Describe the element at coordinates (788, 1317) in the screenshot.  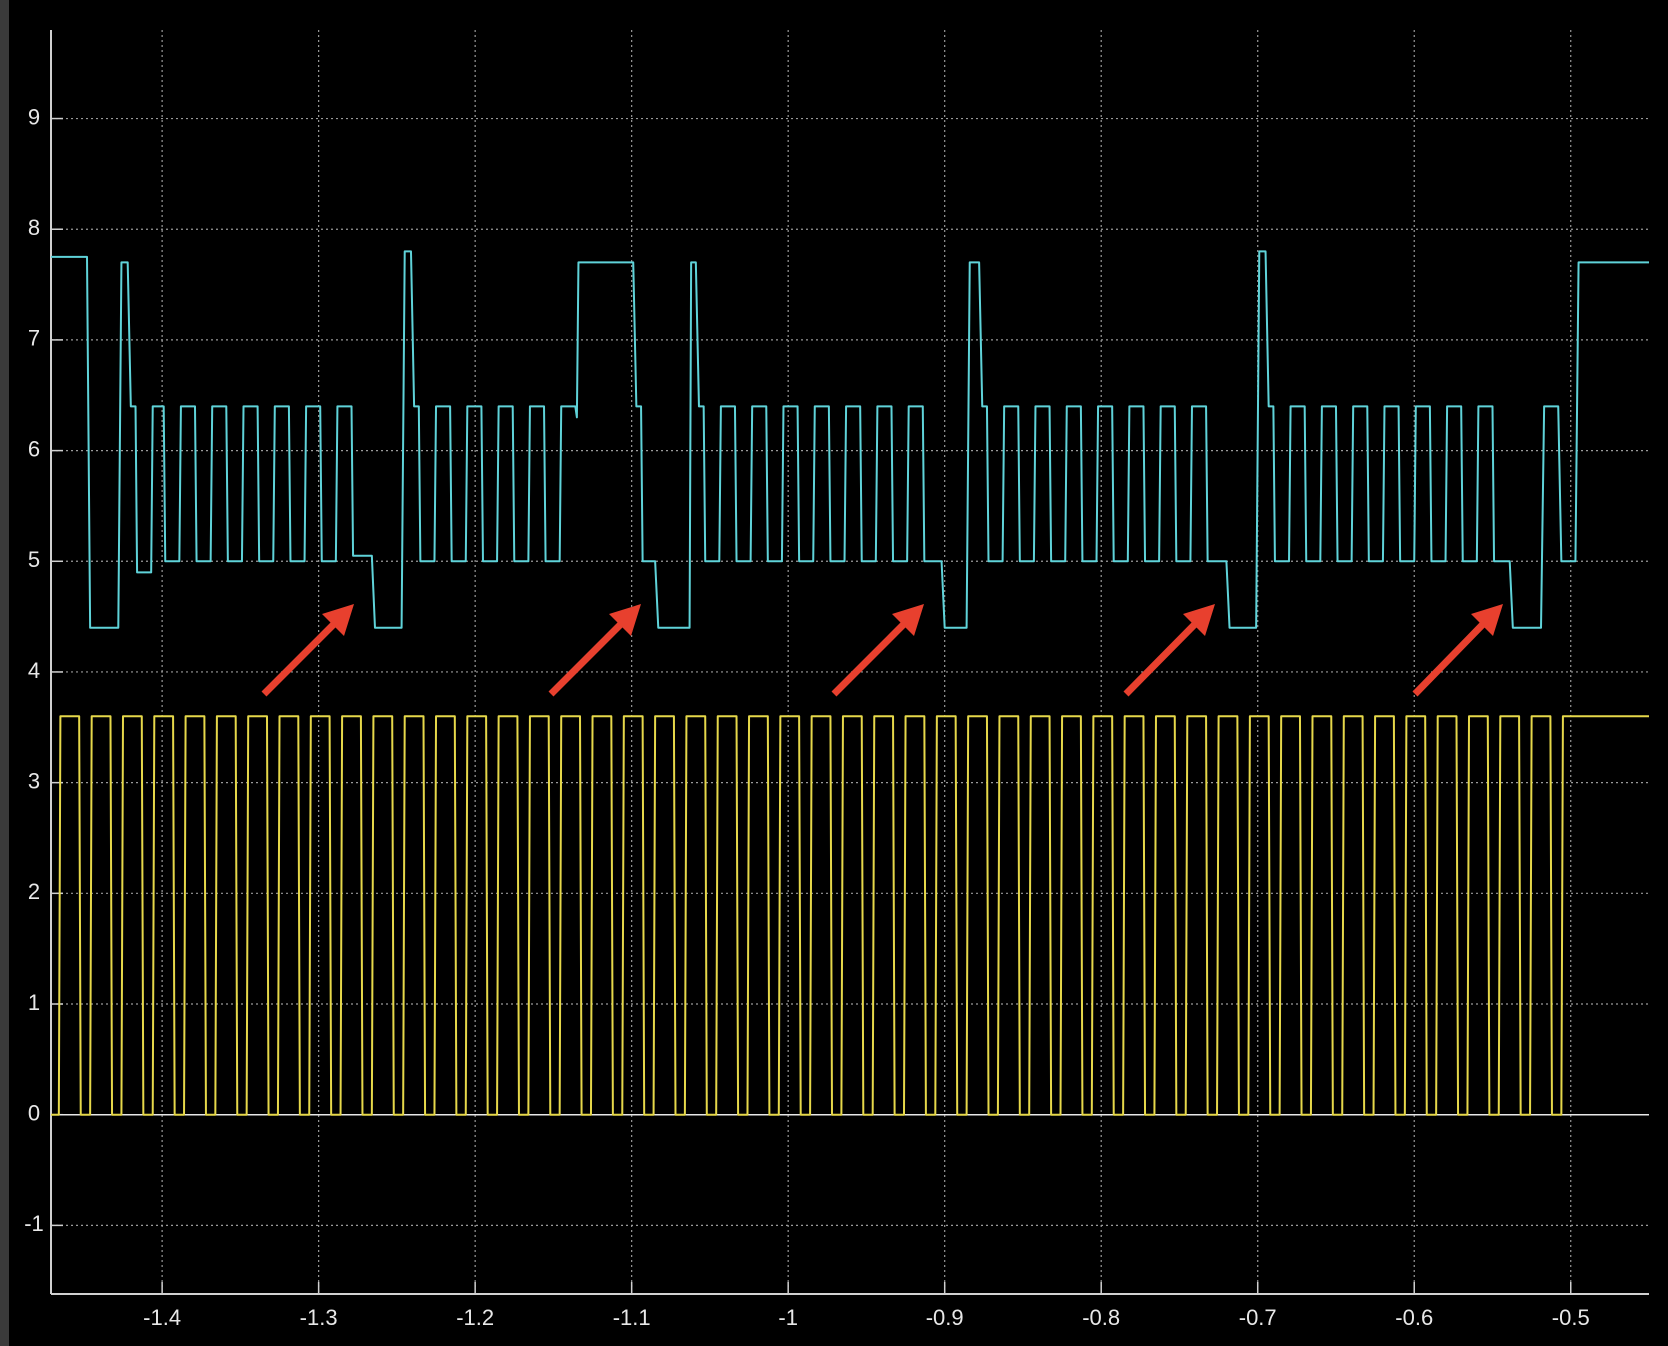
I see `x-tick-label: -1` at that location.